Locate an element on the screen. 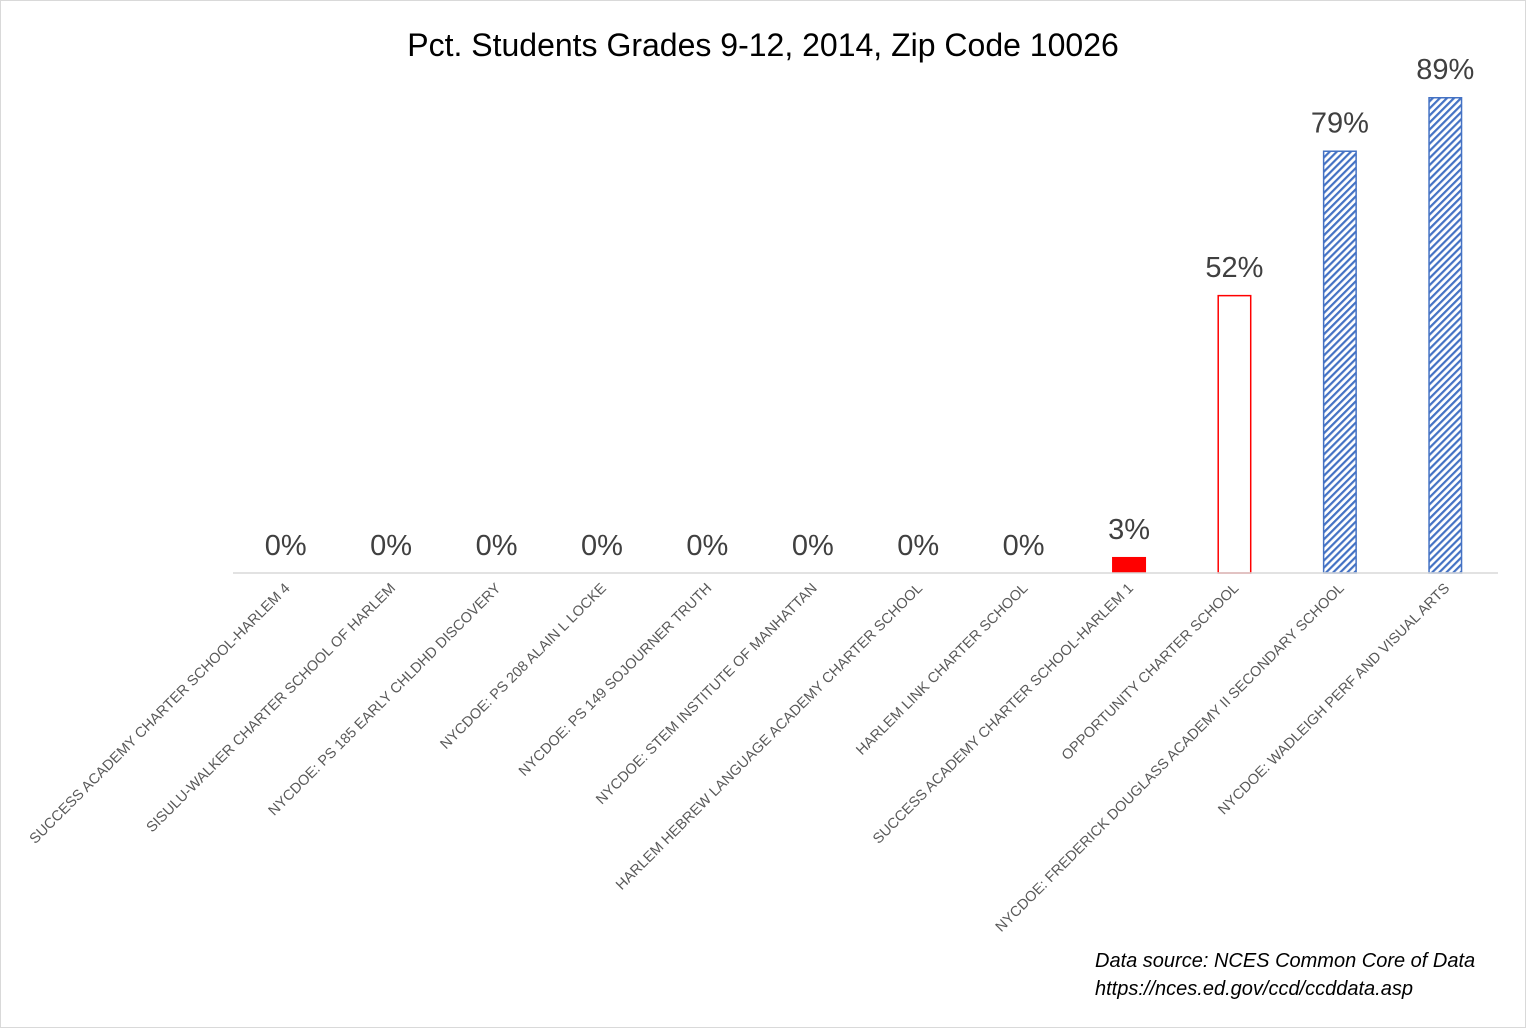 The height and width of the screenshot is (1032, 1526). data-label-4: 0% is located at coordinates (602, 546).